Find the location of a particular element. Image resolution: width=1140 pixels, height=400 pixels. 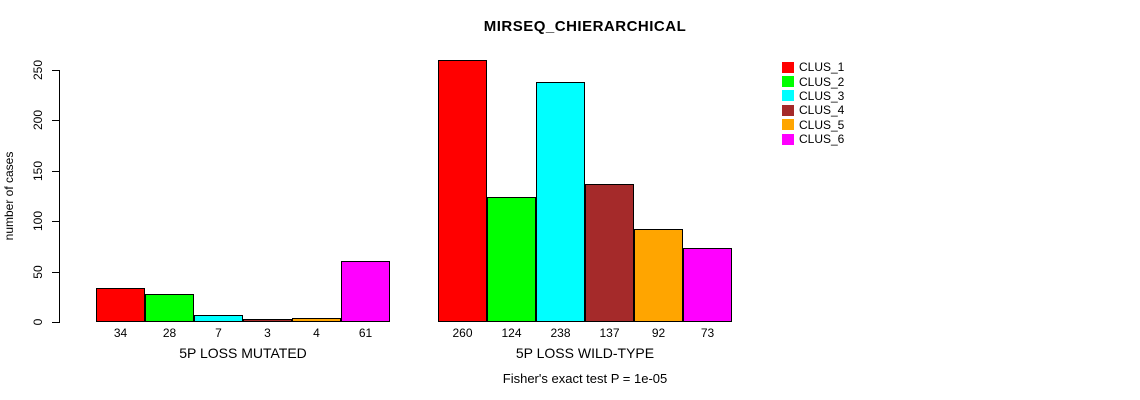

bar-clus_3-group2 is located at coordinates (560, 202).